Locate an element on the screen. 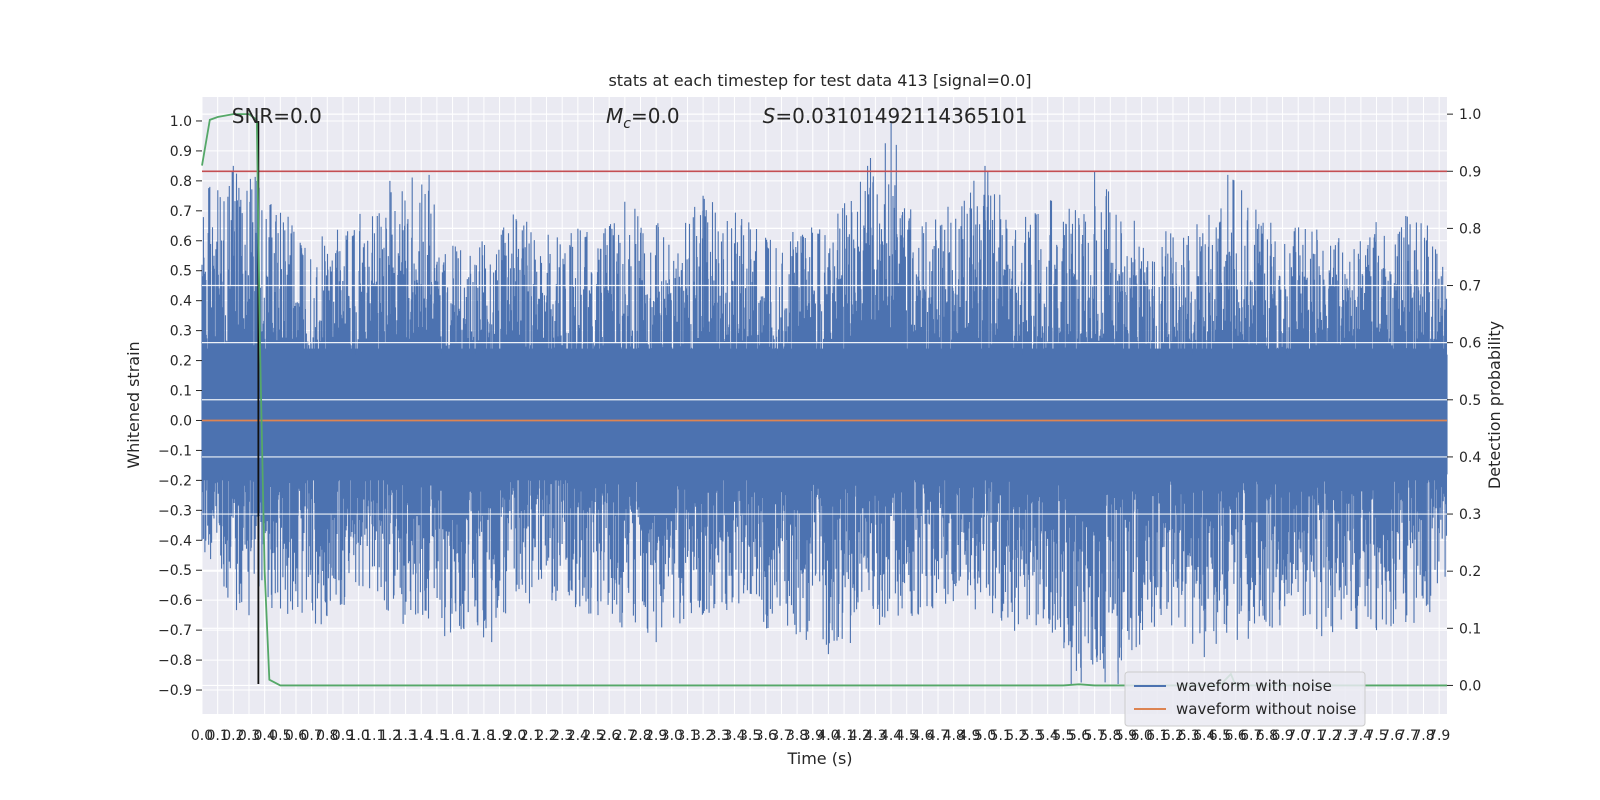 This screenshot has height=800, width=1600. y-tick-label: −0.7 is located at coordinates (175, 631).